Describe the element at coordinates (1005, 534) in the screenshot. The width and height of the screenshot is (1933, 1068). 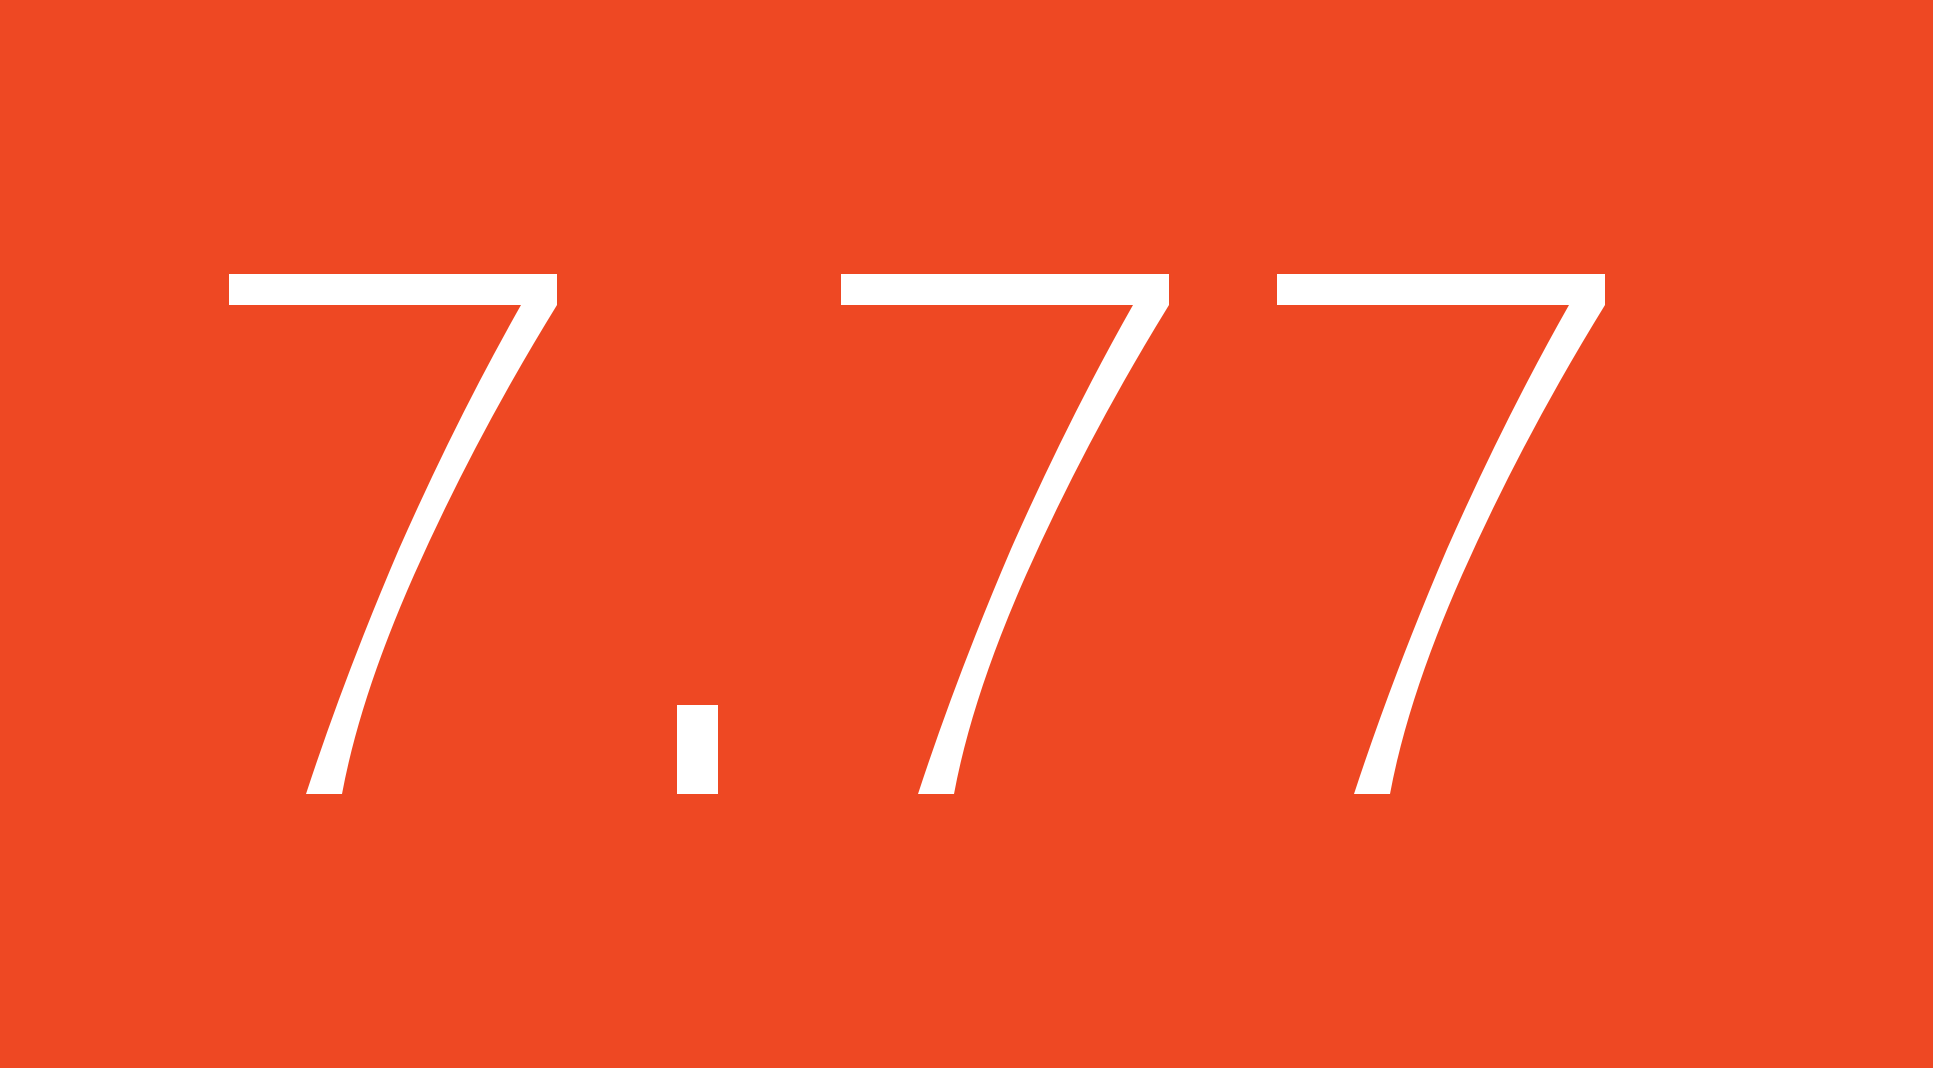
I see `digit-7-second` at that location.